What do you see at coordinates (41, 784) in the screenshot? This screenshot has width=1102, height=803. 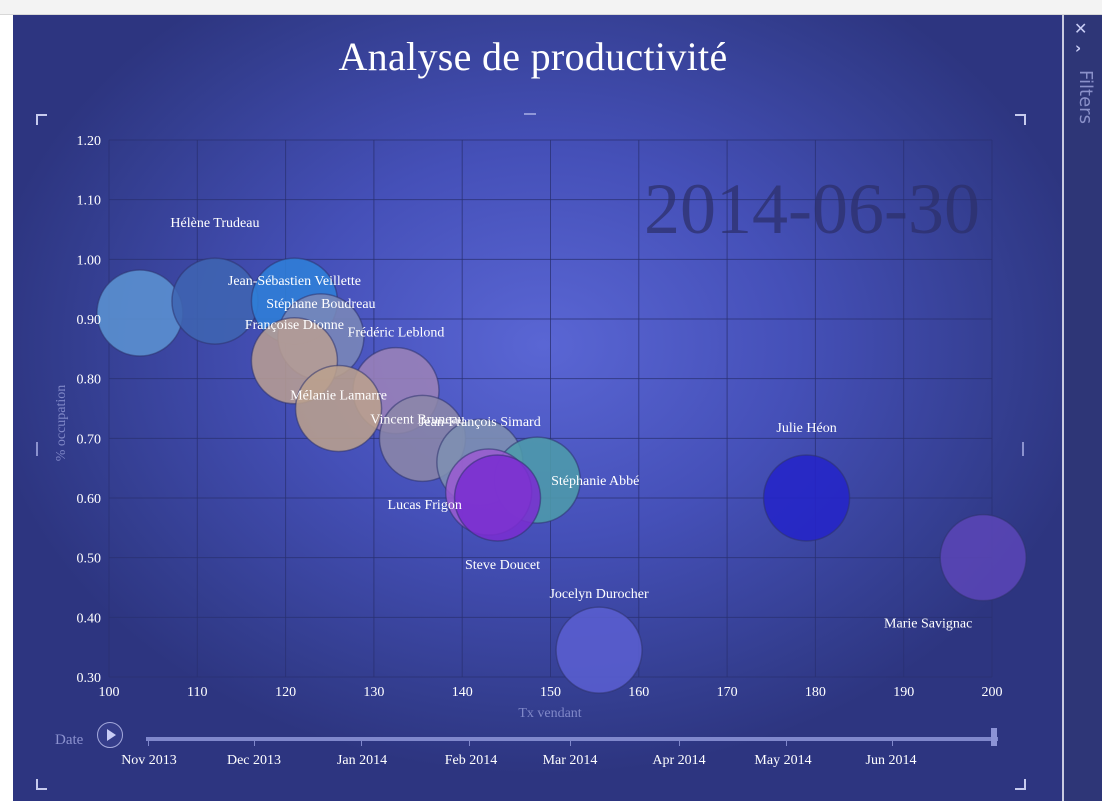 I see `frame-corner-bottom-left` at bounding box center [41, 784].